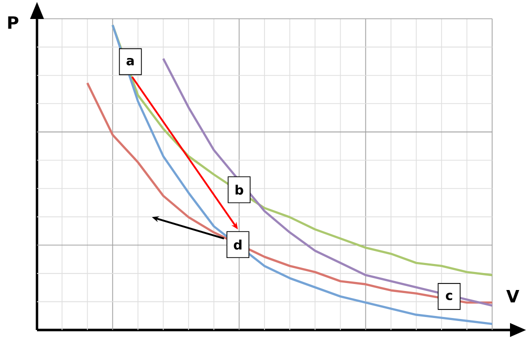  Describe the element at coordinates (13, 22) in the screenshot. I see `y-axis-title: P` at that location.